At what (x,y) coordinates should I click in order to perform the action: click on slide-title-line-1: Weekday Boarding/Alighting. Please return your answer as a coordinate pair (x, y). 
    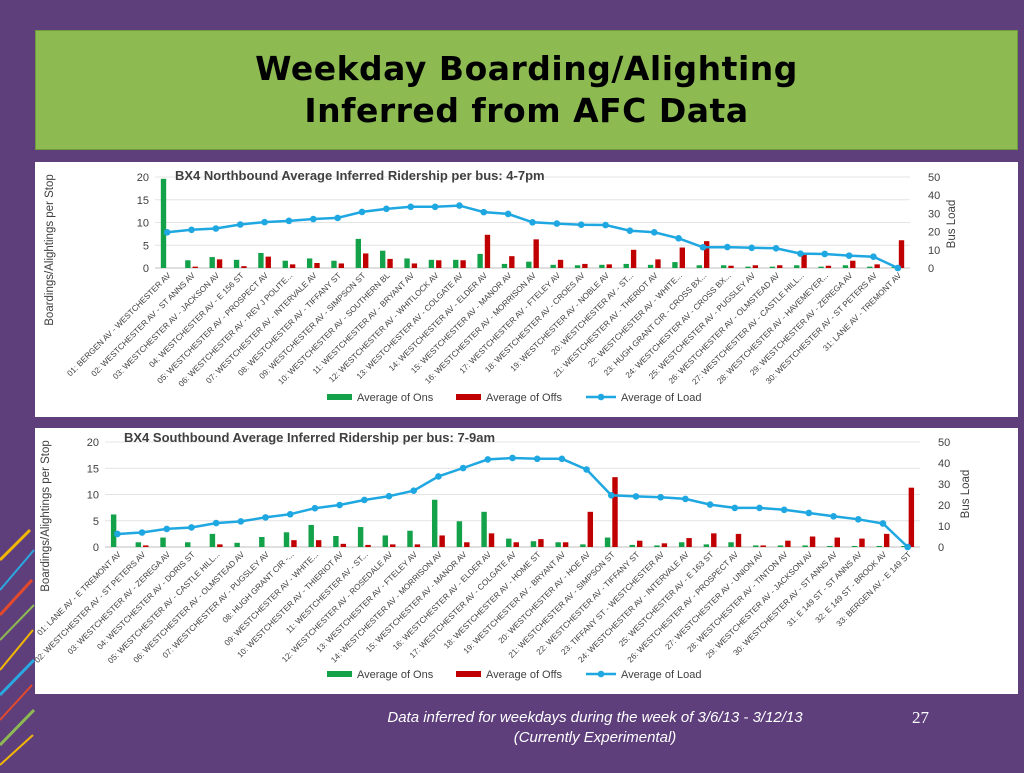
    Looking at the image, I should click on (526, 68).